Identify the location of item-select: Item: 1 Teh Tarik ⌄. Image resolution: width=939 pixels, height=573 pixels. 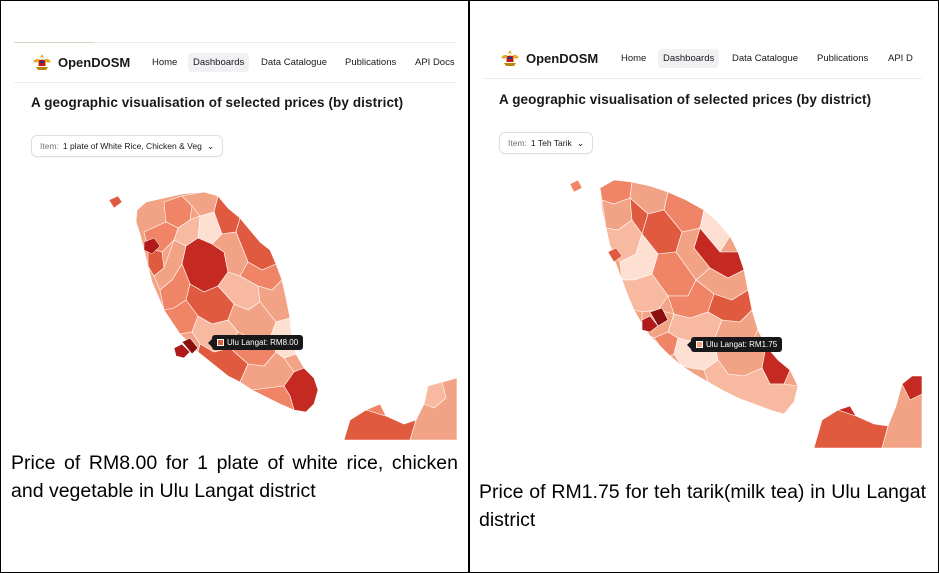
(546, 143).